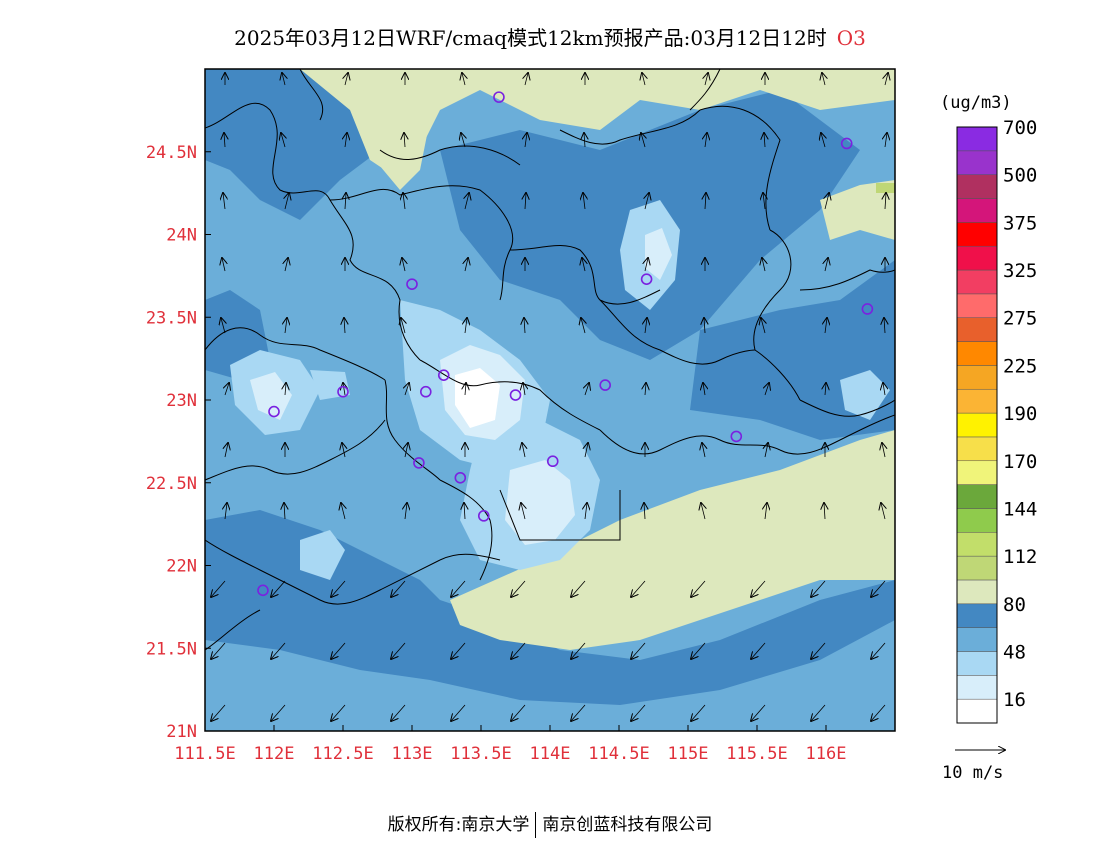 This screenshot has height=850, width=1100. I want to click on legend-frame, so click(977, 425).